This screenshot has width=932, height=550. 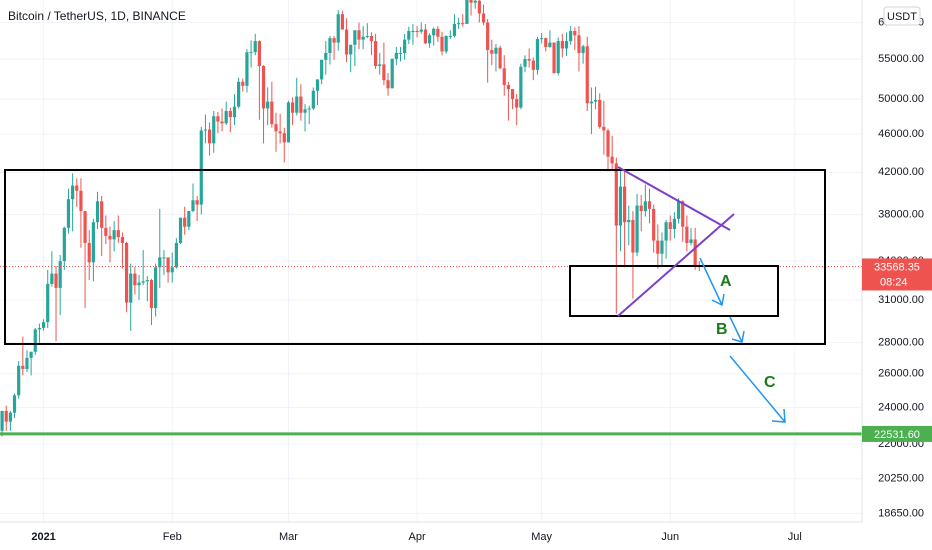 I want to click on annotation: A, so click(x=726, y=281).